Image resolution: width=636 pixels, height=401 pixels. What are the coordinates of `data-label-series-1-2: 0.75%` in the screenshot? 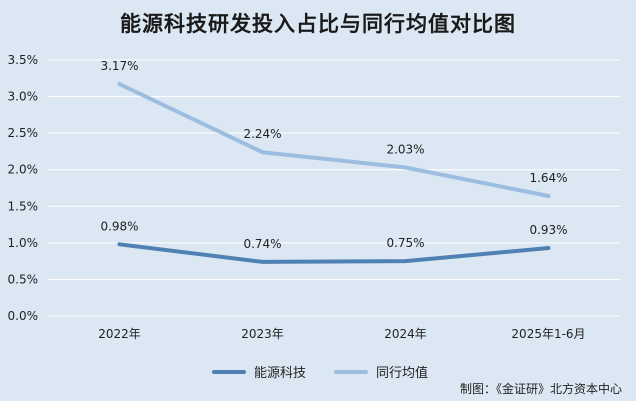 It's located at (405, 243).